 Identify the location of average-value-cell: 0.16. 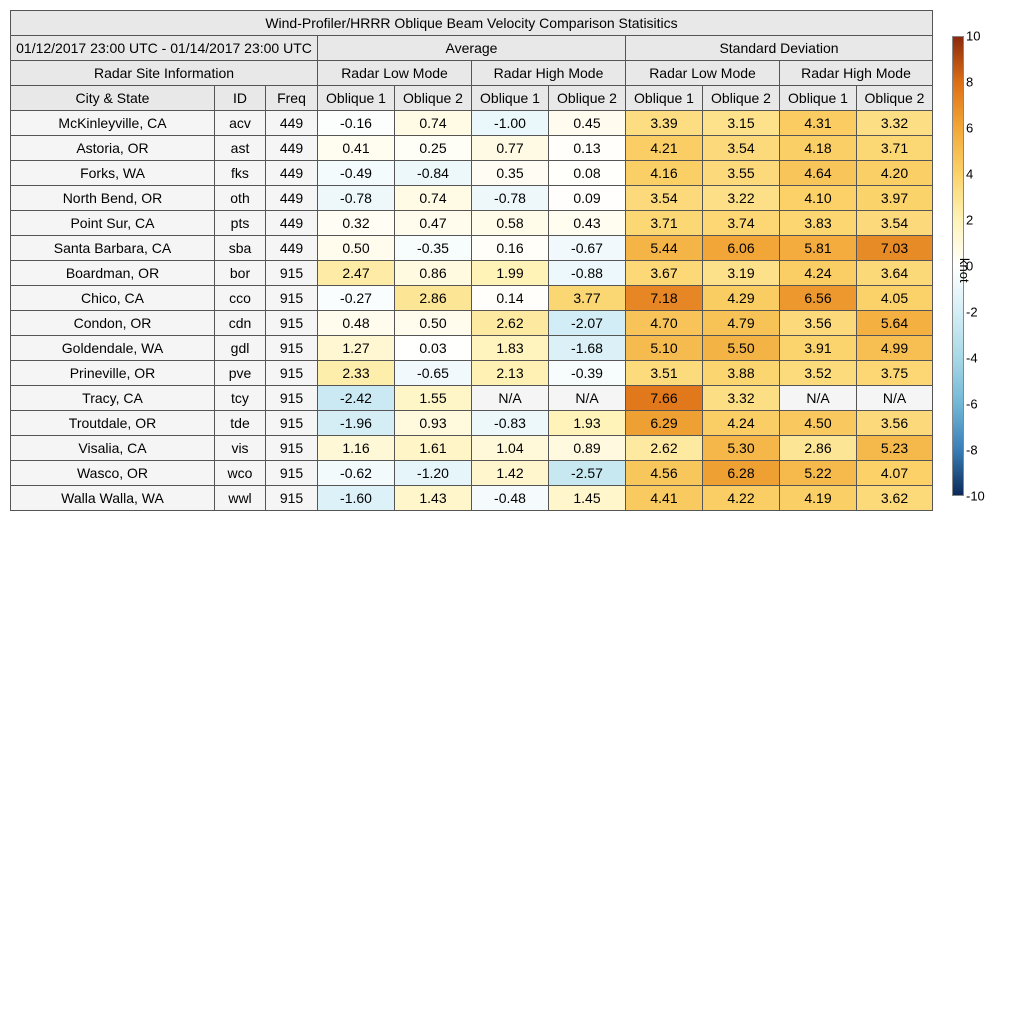
(510, 248).